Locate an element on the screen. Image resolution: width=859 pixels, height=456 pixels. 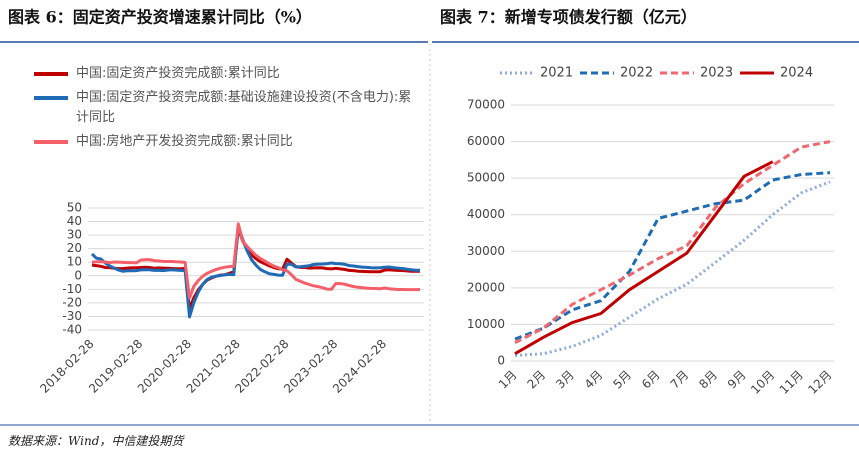
y-tick-label: -30 is located at coordinates (72, 316).